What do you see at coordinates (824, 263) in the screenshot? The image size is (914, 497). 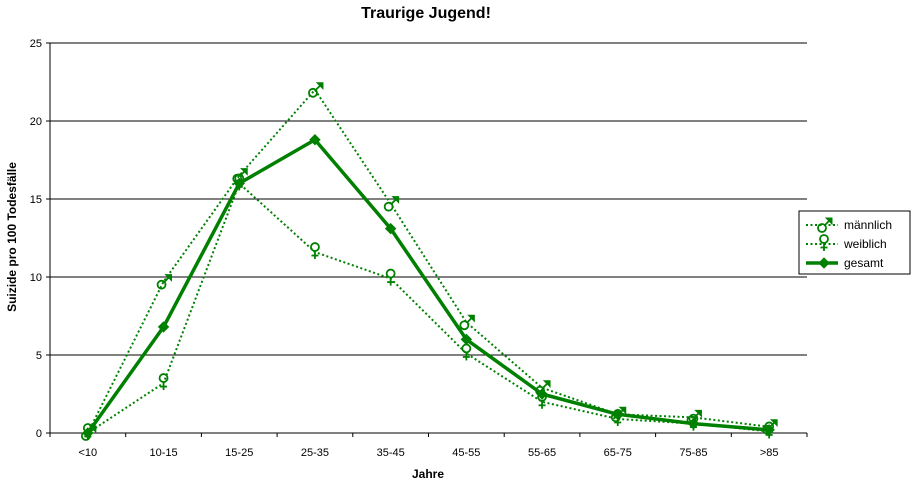 I see `legend-marker-gesamt` at bounding box center [824, 263].